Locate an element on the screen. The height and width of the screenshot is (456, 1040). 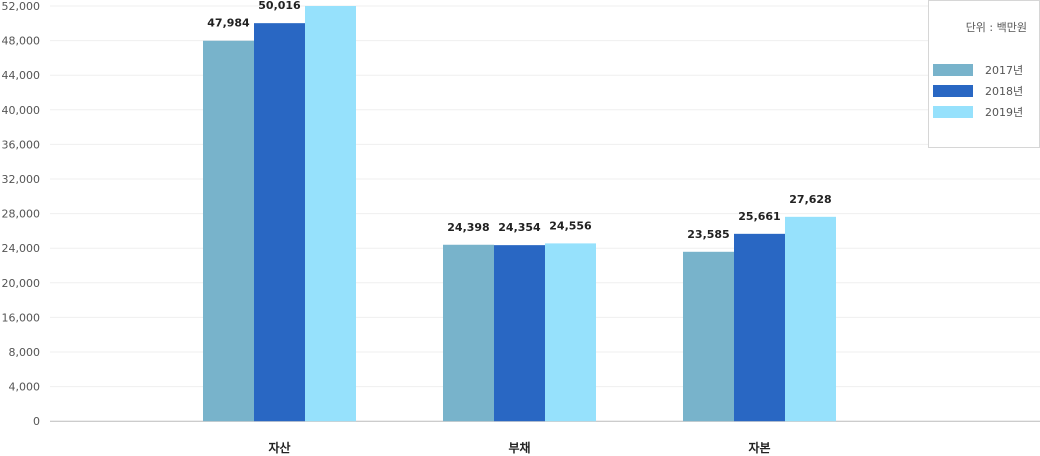
data-label: 24,354 is located at coordinates (519, 227).